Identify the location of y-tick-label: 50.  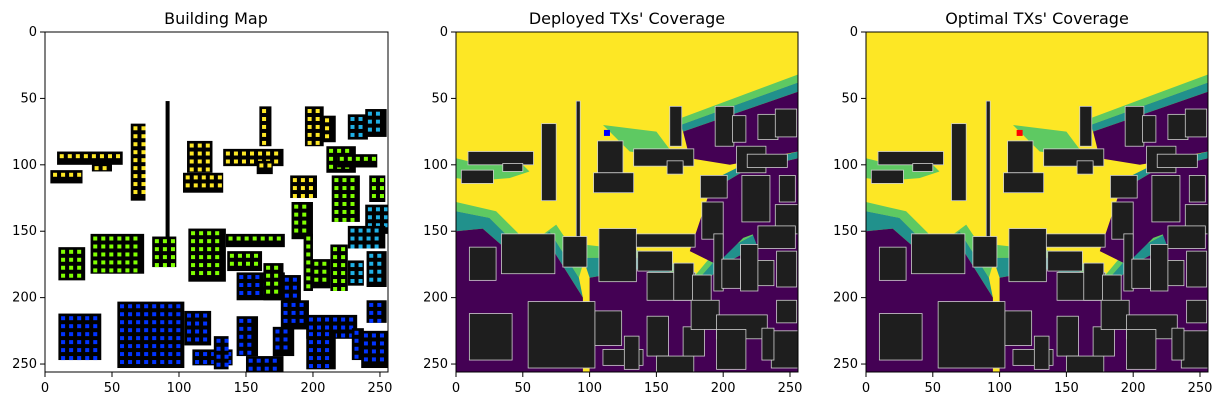
(28, 98).